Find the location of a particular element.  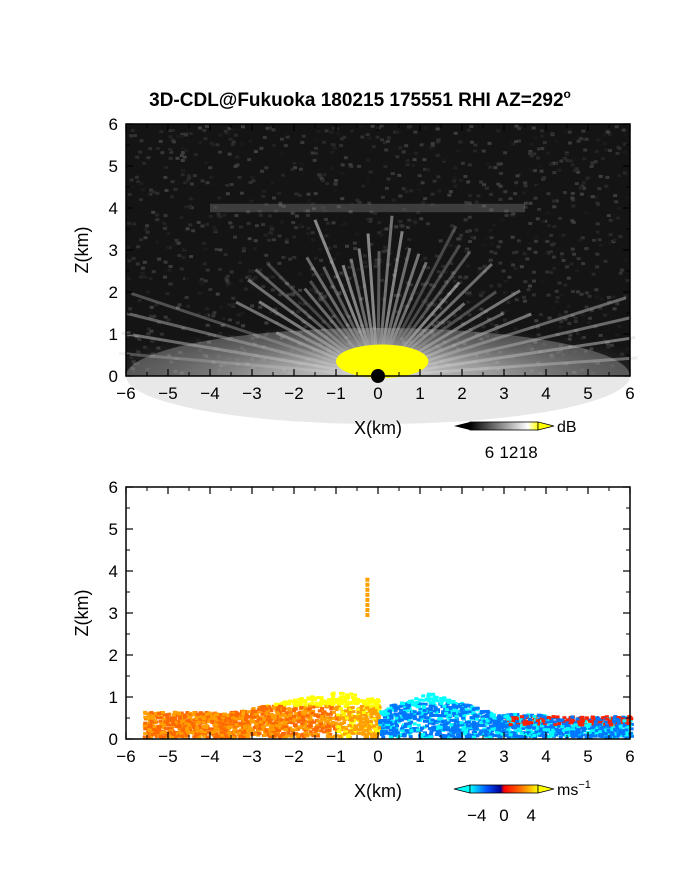

aloft-echo is located at coordinates (367, 589).